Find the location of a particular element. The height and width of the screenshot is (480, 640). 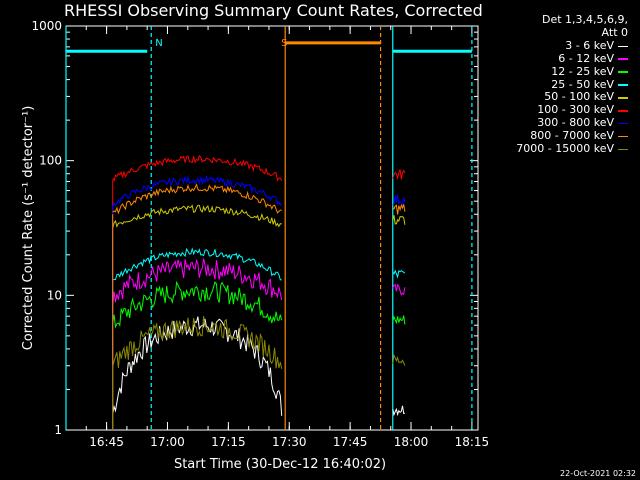

x-tick-label: 16:45 is located at coordinates (106, 442).